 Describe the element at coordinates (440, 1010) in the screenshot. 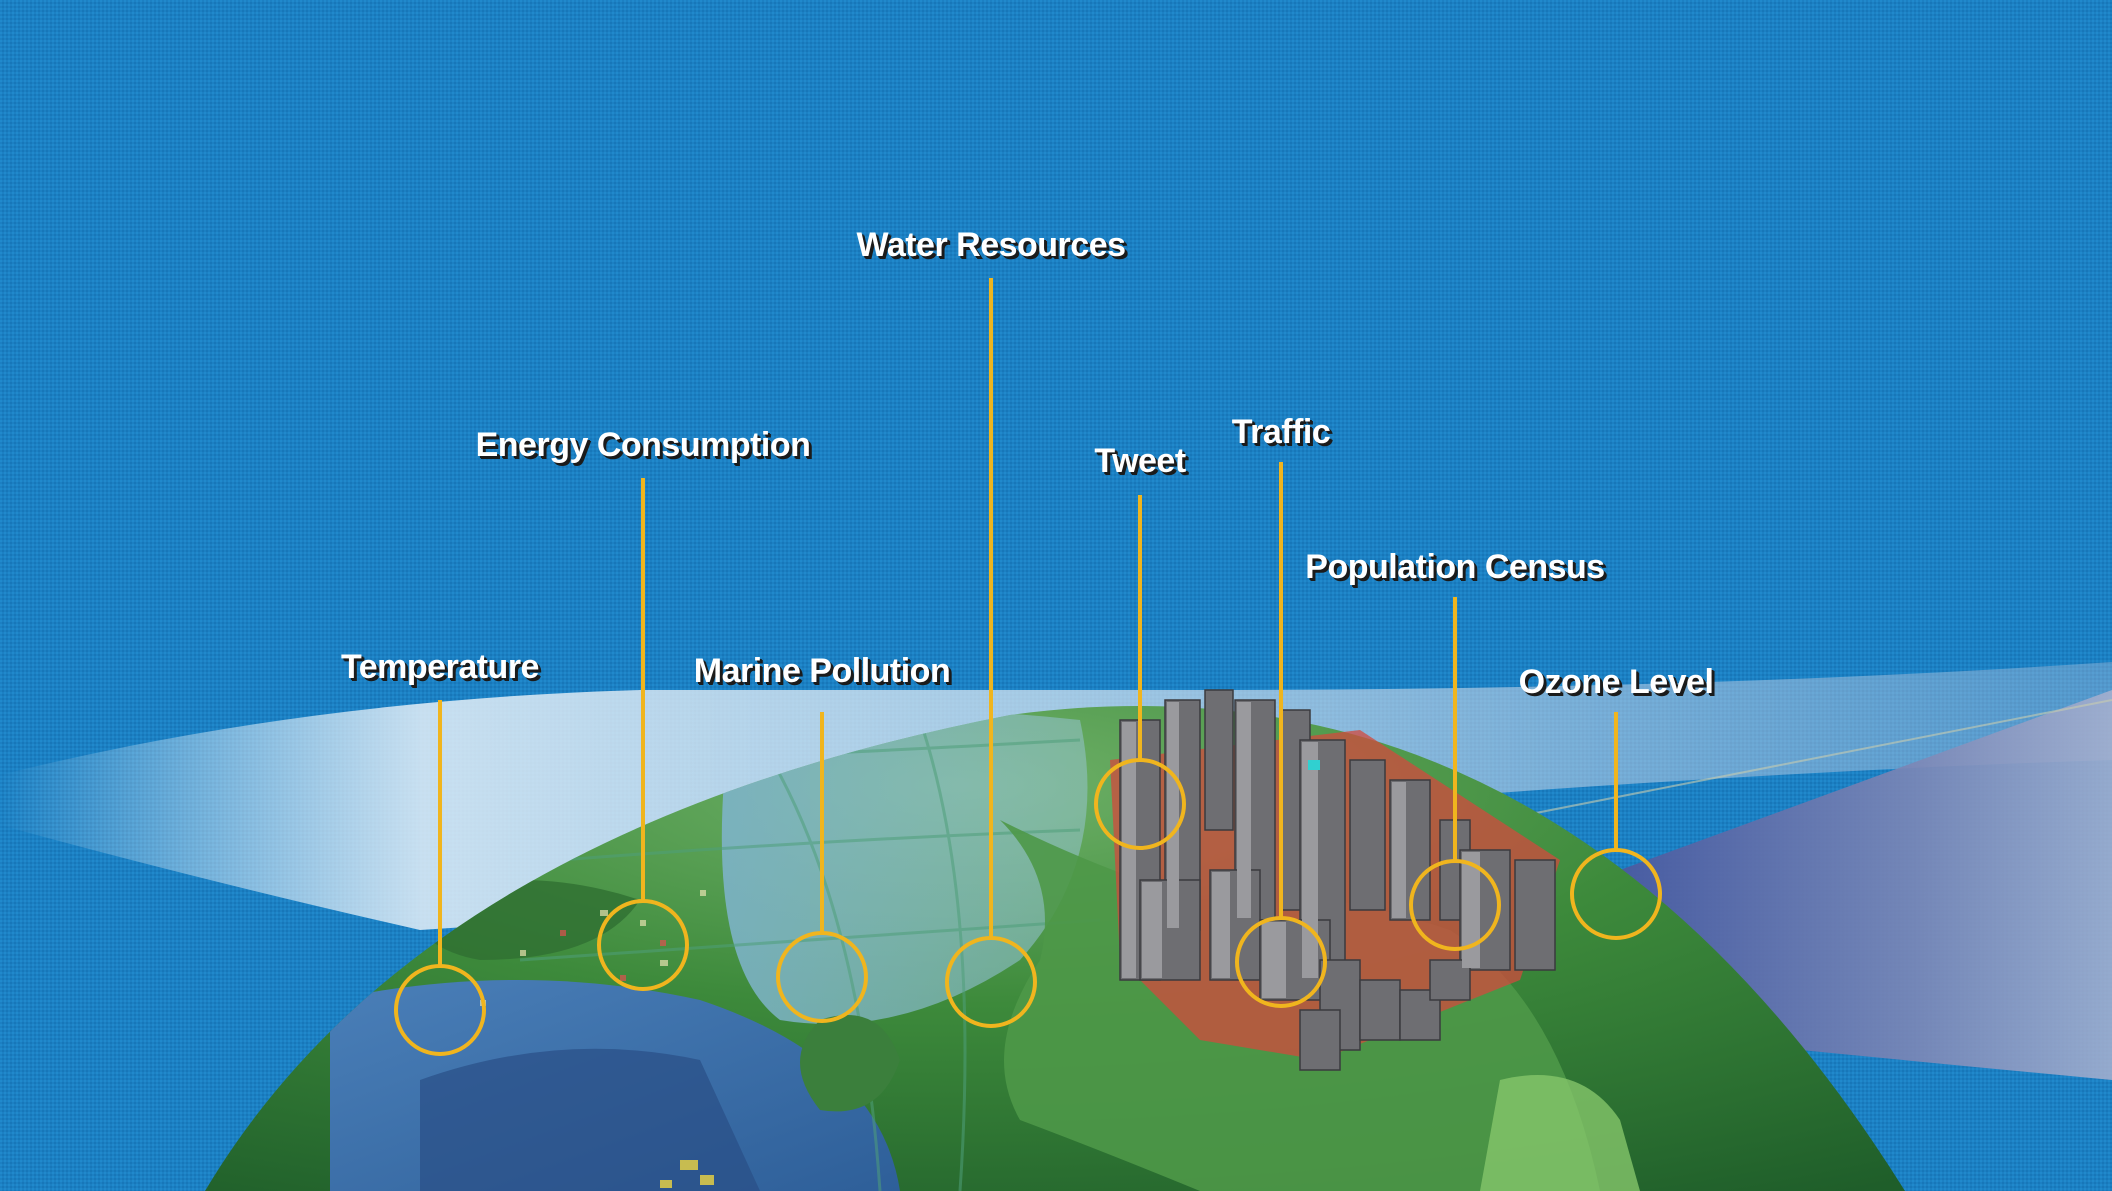

I see `temperature-marker` at that location.